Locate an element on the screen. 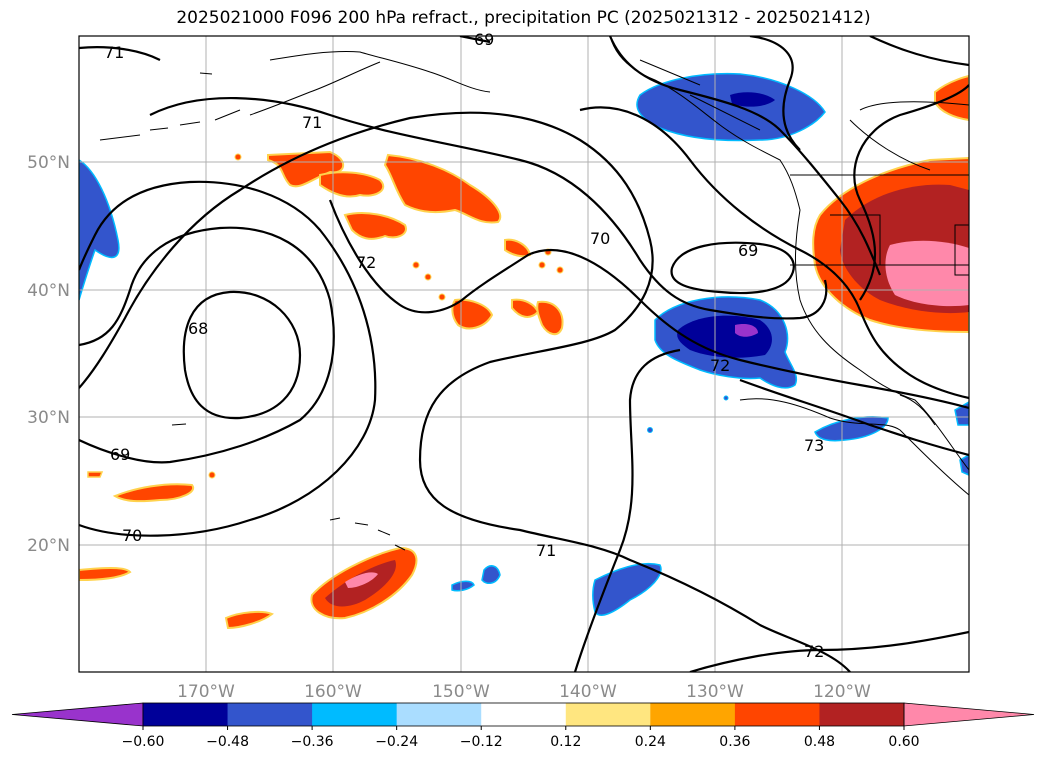  lon-label-170w: 170°W is located at coordinates (206, 692).